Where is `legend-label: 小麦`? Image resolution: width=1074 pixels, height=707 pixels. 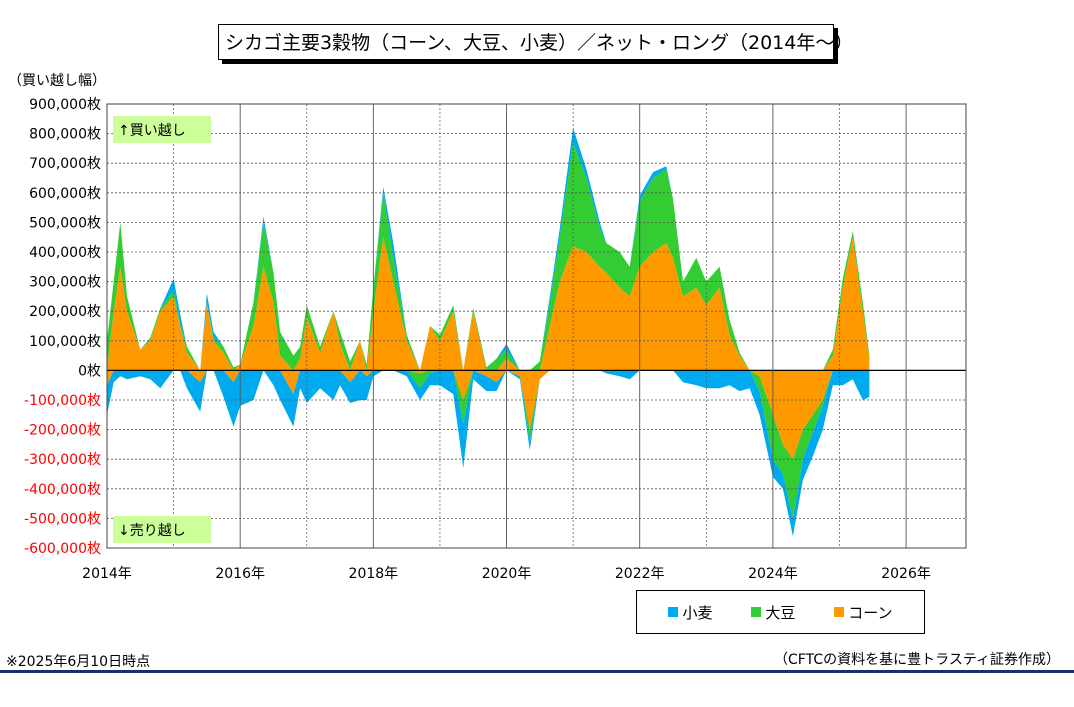 legend-label: 小麦 is located at coordinates (697, 612).